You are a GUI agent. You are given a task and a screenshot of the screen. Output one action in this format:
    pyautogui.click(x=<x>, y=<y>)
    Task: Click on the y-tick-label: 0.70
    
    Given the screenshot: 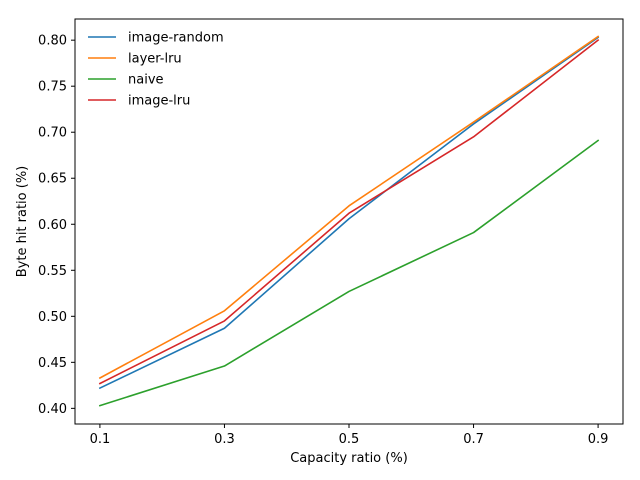 What is the action you would take?
    pyautogui.click(x=52, y=133)
    